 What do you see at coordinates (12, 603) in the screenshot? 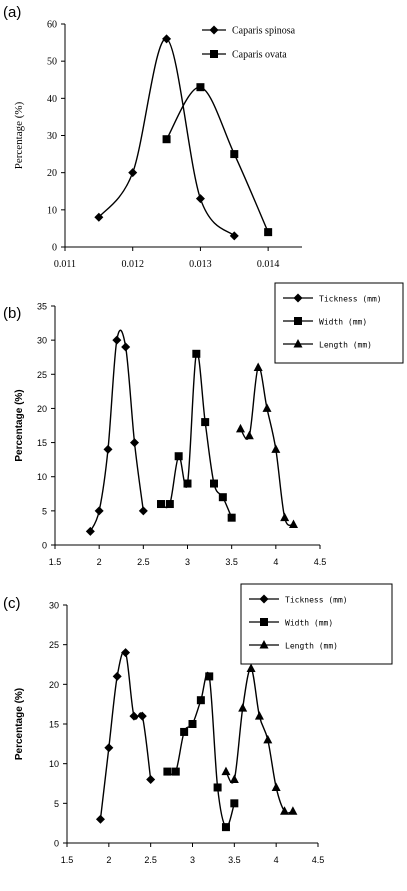
I see `panel-label: (c)` at bounding box center [12, 603].